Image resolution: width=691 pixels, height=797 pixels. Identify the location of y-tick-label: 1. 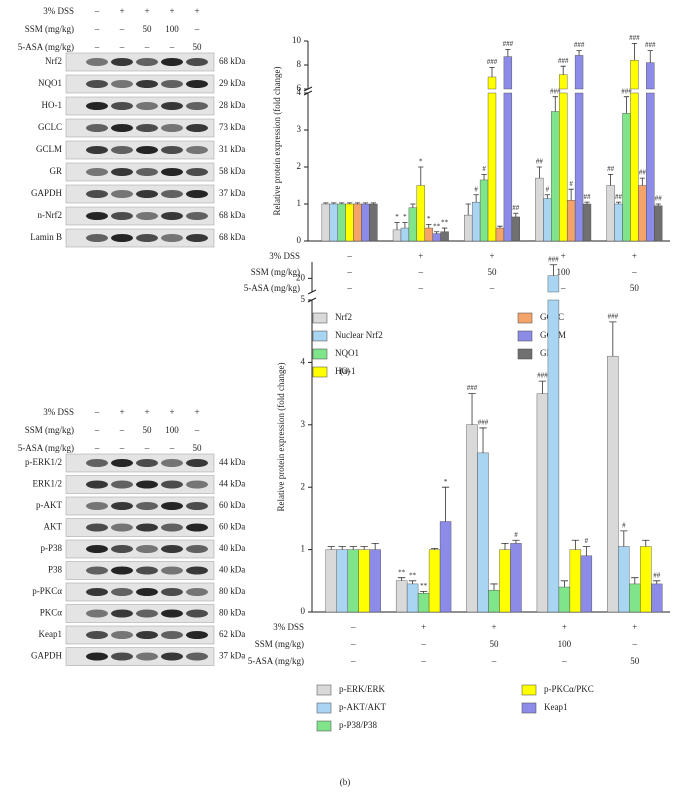
(299, 203).